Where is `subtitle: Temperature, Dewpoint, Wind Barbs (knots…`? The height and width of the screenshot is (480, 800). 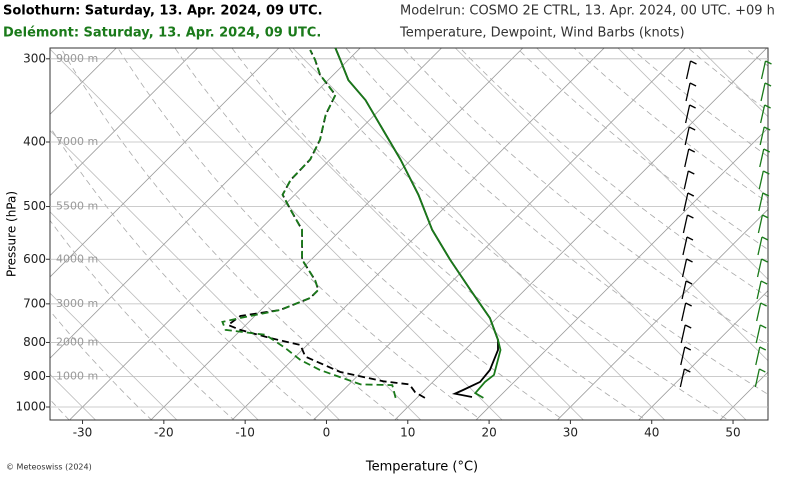
subtitle: Temperature, Dewpoint, Wind Barbs (knots… is located at coordinates (542, 33).